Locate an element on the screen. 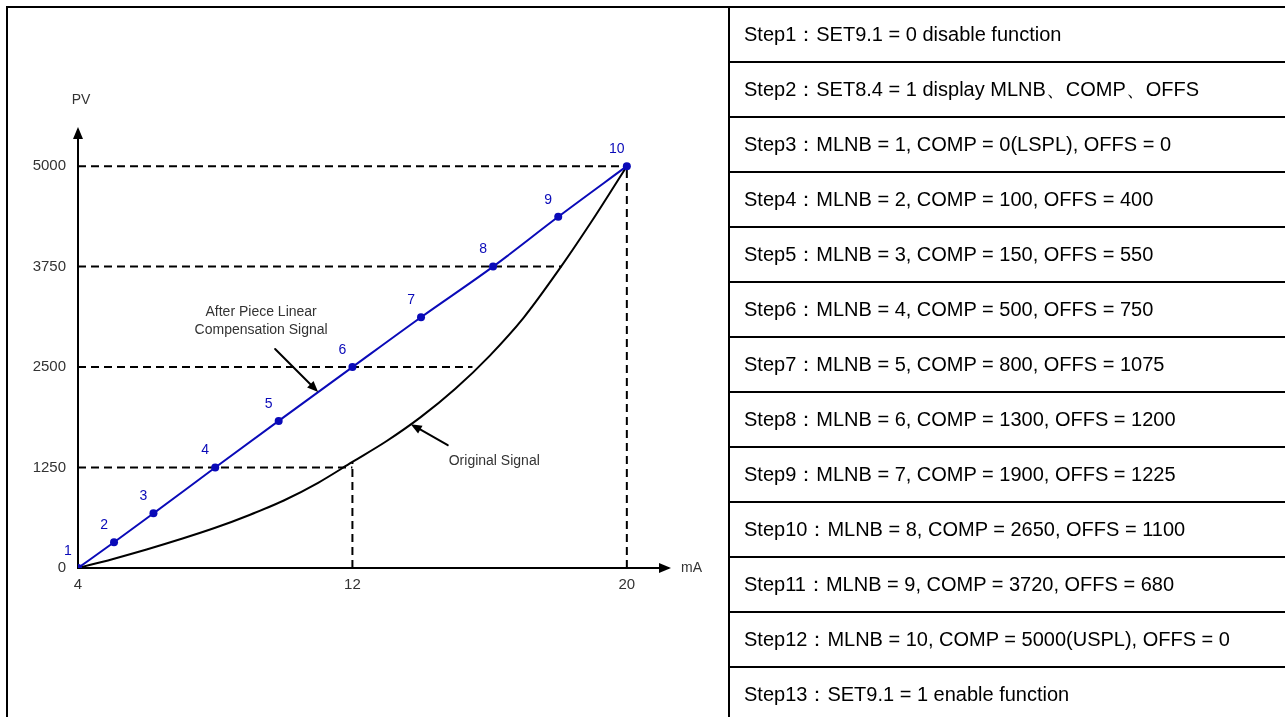 The height and width of the screenshot is (717, 1285). annotation: 1 is located at coordinates (68, 549).